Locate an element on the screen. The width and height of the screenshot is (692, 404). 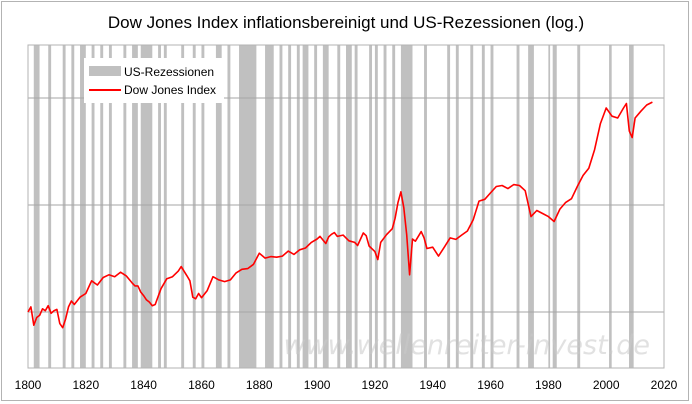
legend: US-Rezessionen Dow Jones Index is located at coordinates (154, 80).